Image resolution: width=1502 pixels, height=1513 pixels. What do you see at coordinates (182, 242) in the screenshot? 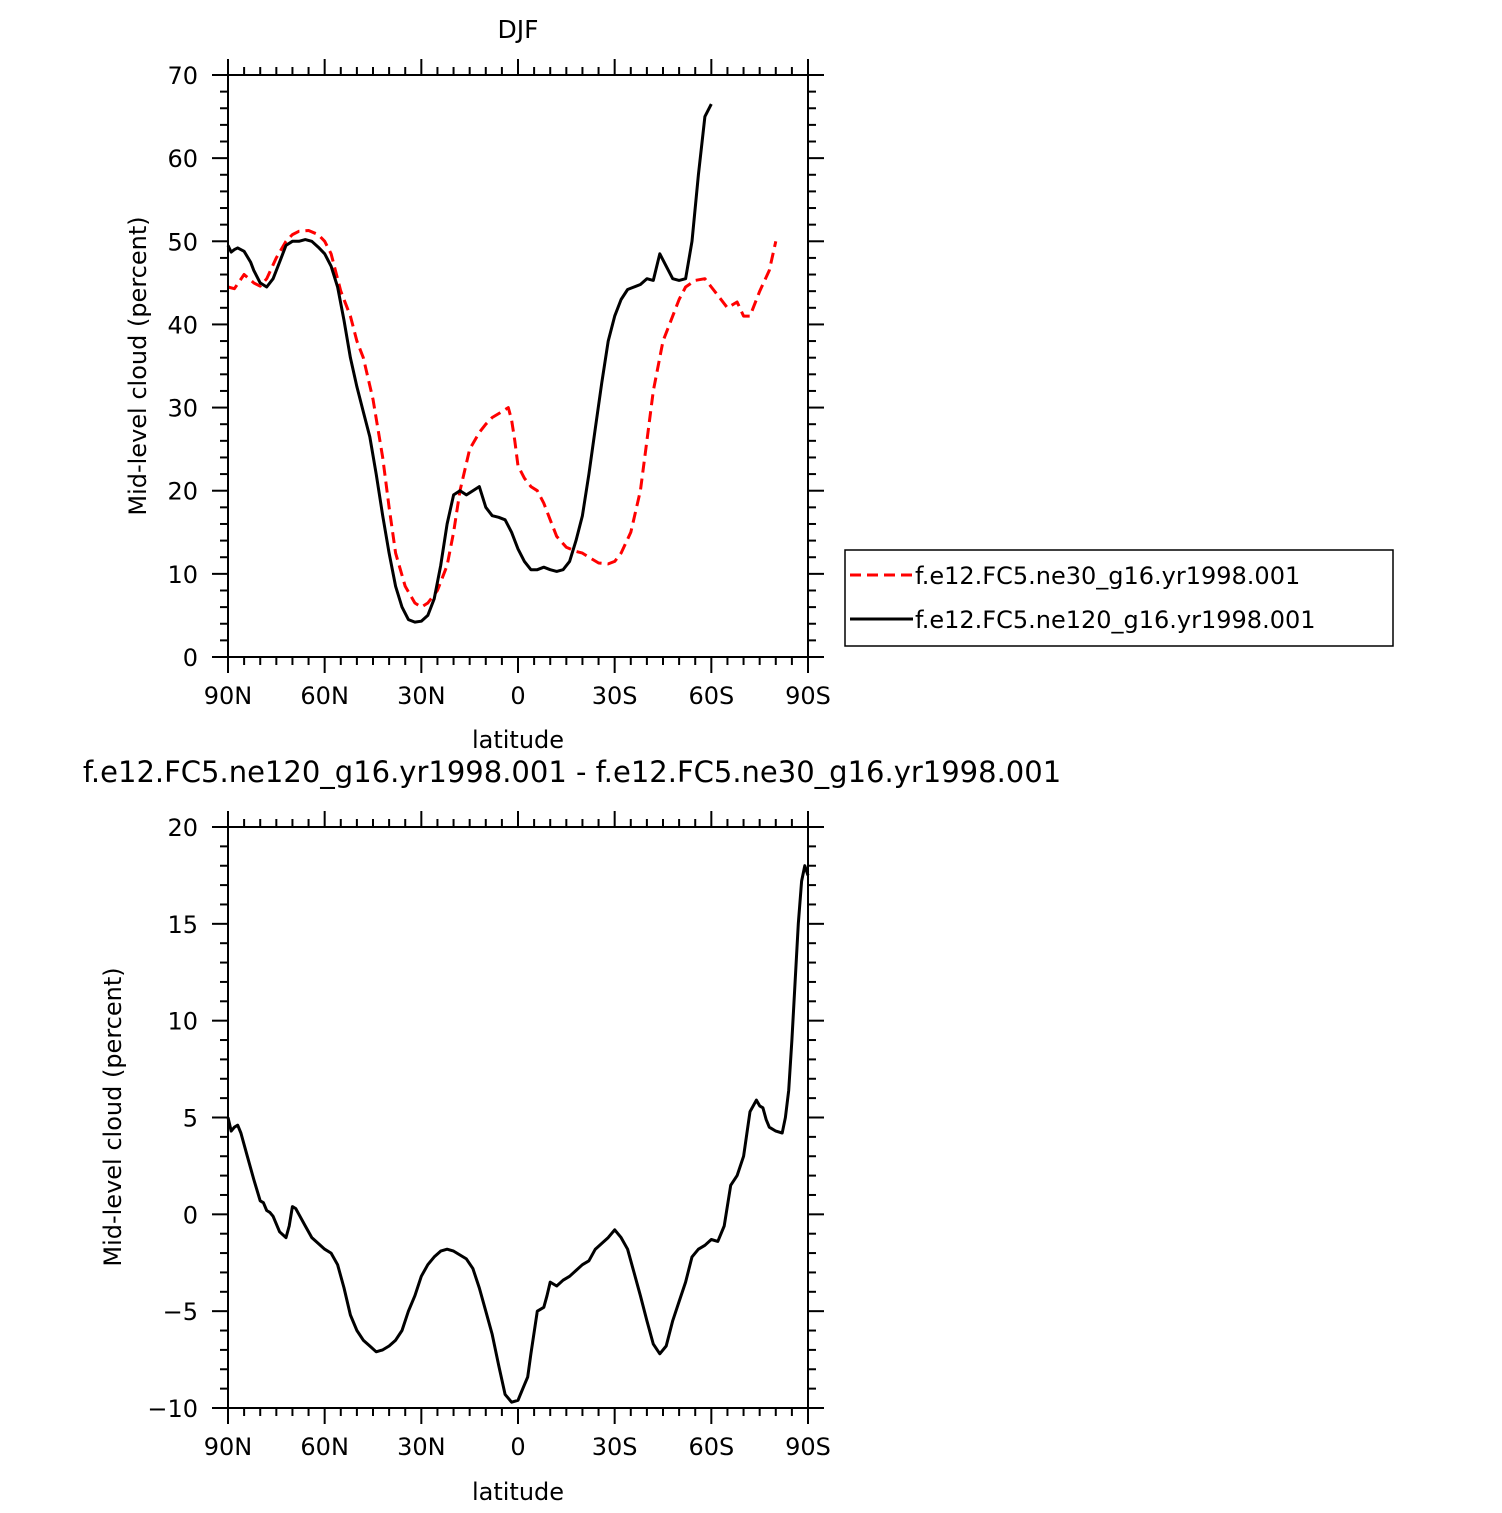
I see `y-tick-label: 50` at bounding box center [182, 242].